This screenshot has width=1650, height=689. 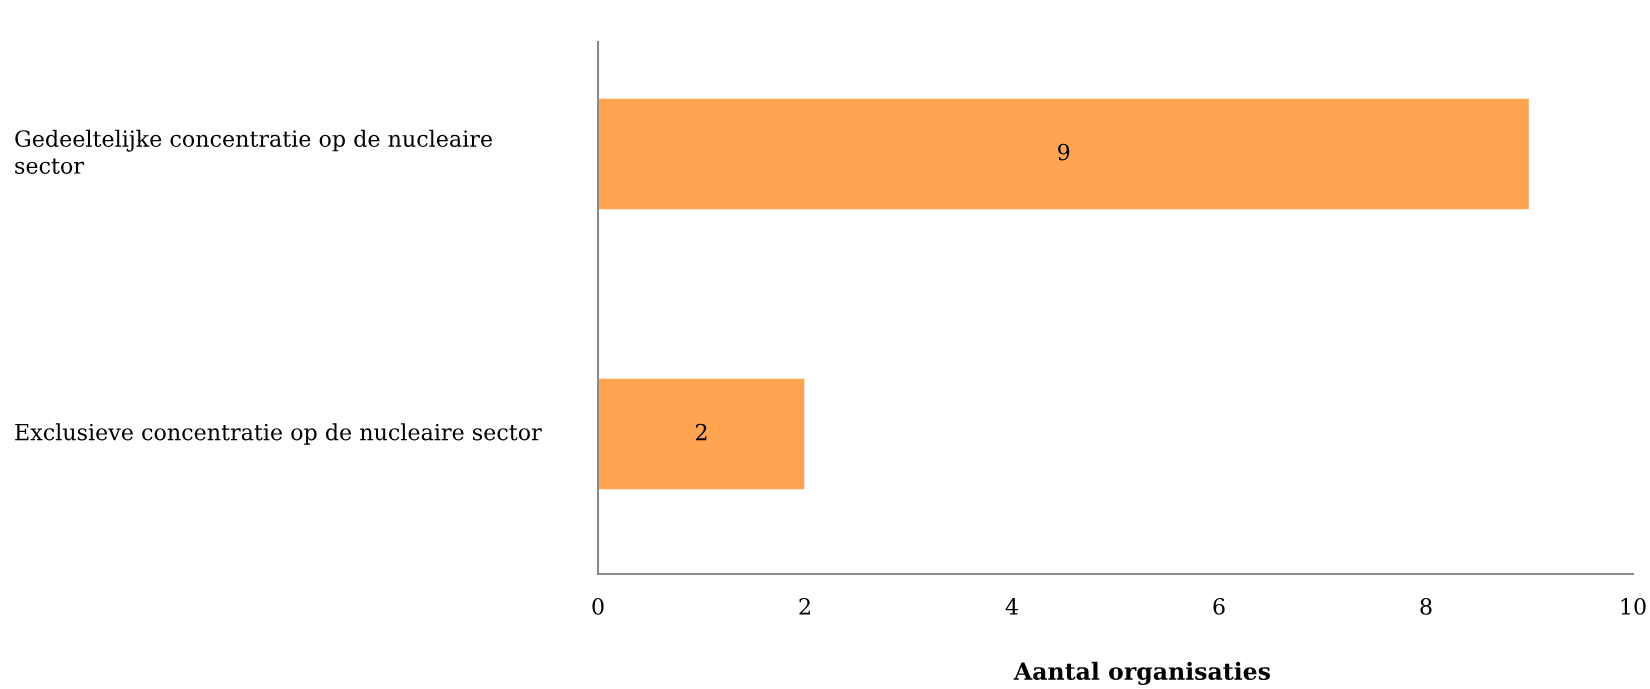 I want to click on x-tick-label: 8, so click(x=1426, y=606).